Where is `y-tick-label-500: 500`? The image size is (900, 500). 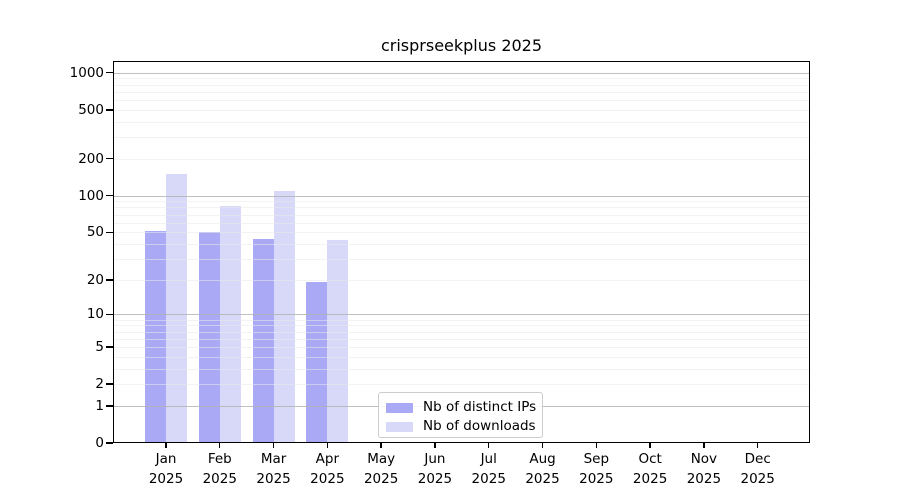 y-tick-label-500: 500 is located at coordinates (91, 109).